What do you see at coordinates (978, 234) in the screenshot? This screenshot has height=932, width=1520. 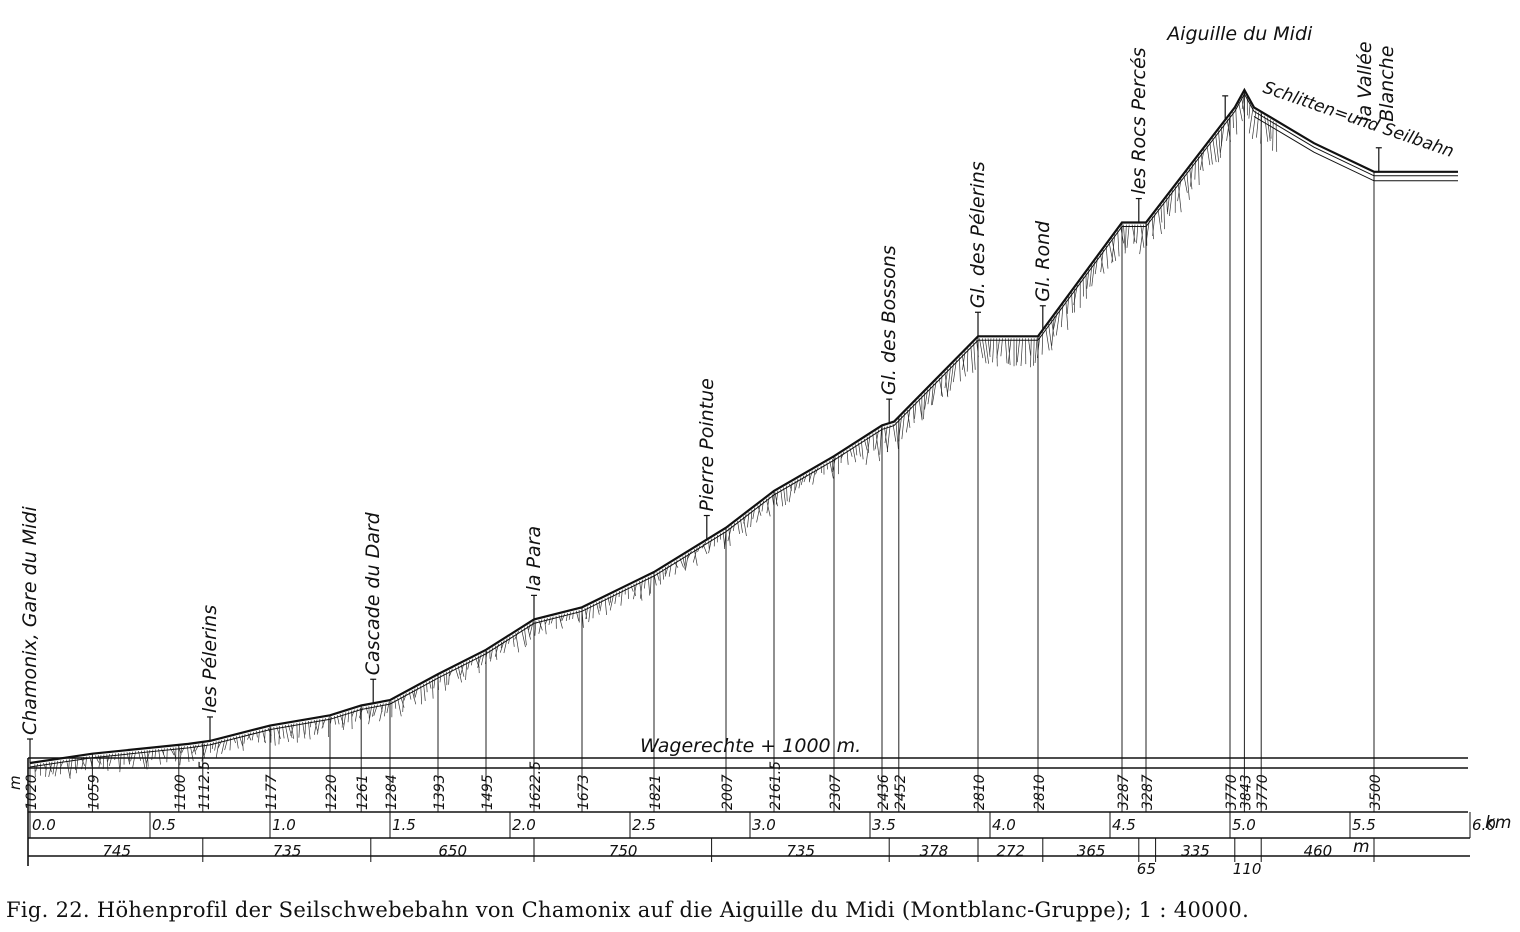 I see `station-label: Gl. des Pélerins` at bounding box center [978, 234].